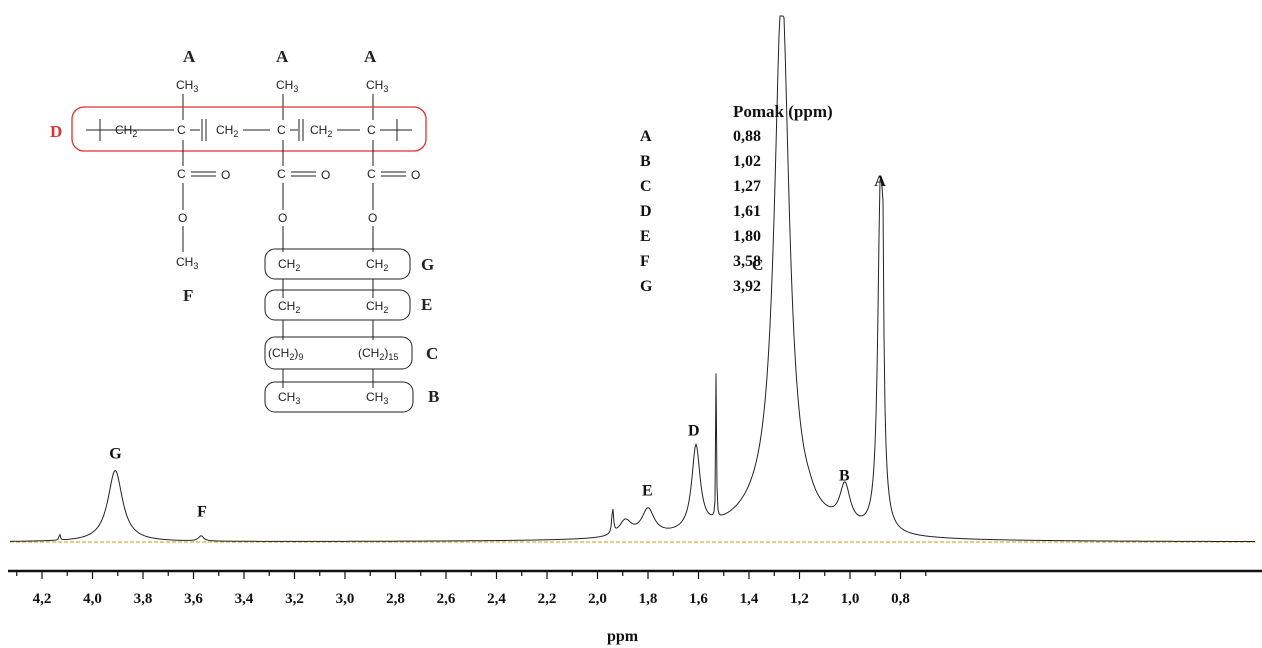  What do you see at coordinates (880, 181) in the screenshot?
I see `peak-label-a: A` at bounding box center [880, 181].